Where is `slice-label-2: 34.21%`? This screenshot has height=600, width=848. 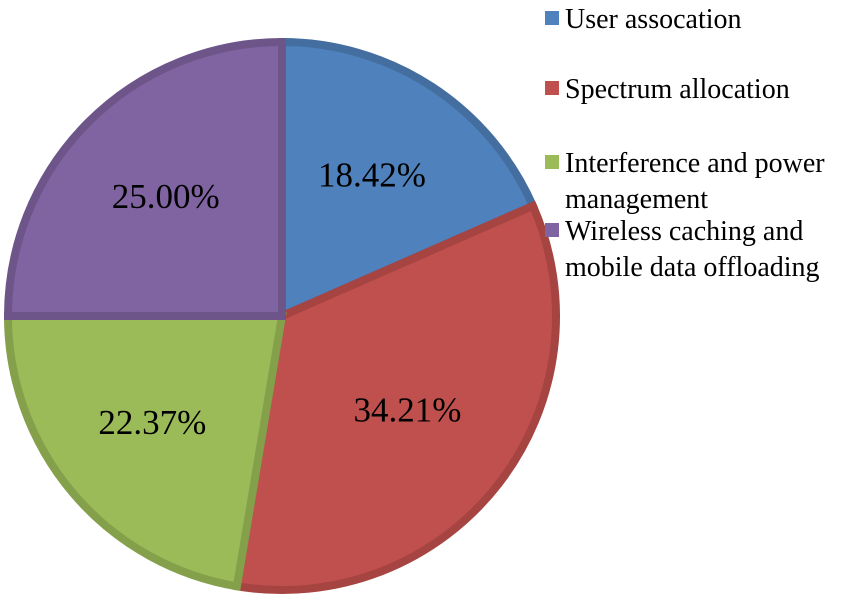
slice-label-2: 34.21% is located at coordinates (407, 410).